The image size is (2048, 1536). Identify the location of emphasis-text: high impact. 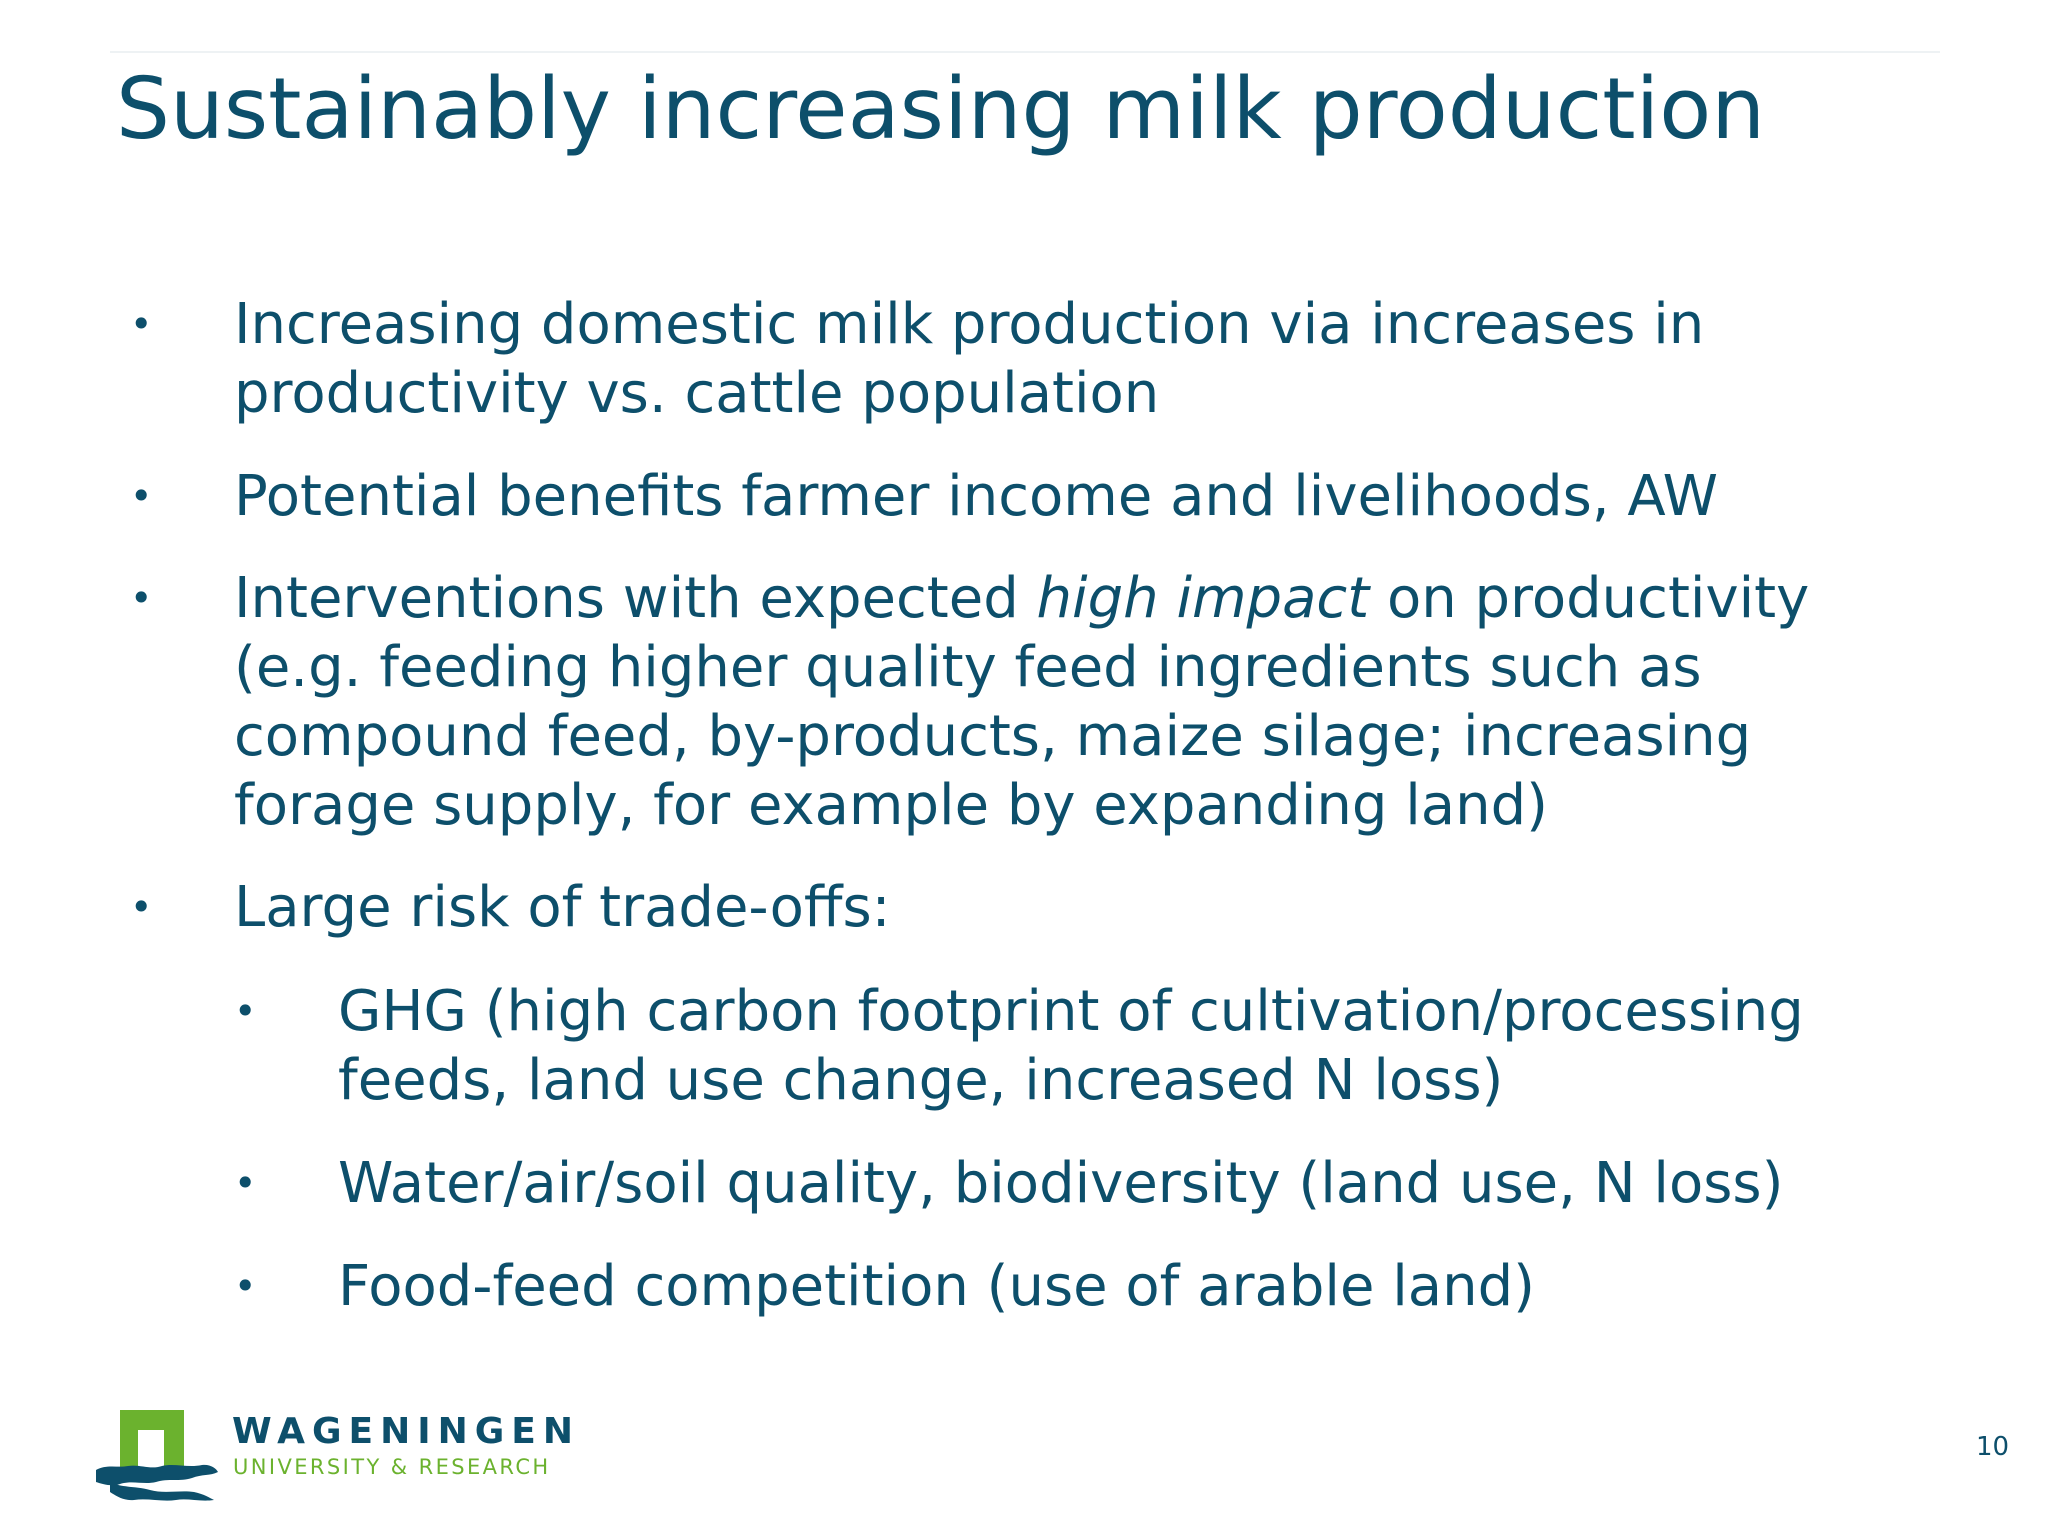
(1203, 598).